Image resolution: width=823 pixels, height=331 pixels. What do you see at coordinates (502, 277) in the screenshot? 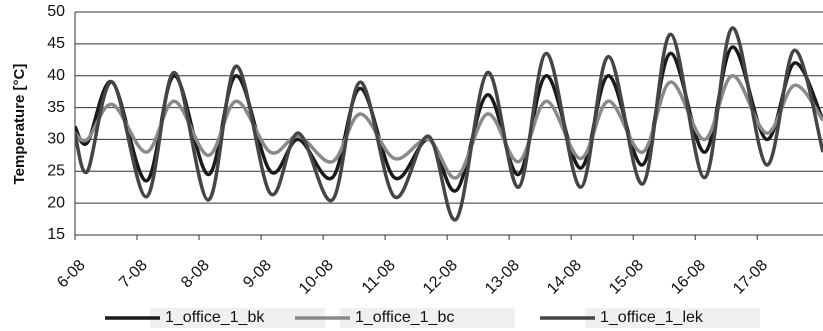
I see `x-tick-label: 13-08` at bounding box center [502, 277].